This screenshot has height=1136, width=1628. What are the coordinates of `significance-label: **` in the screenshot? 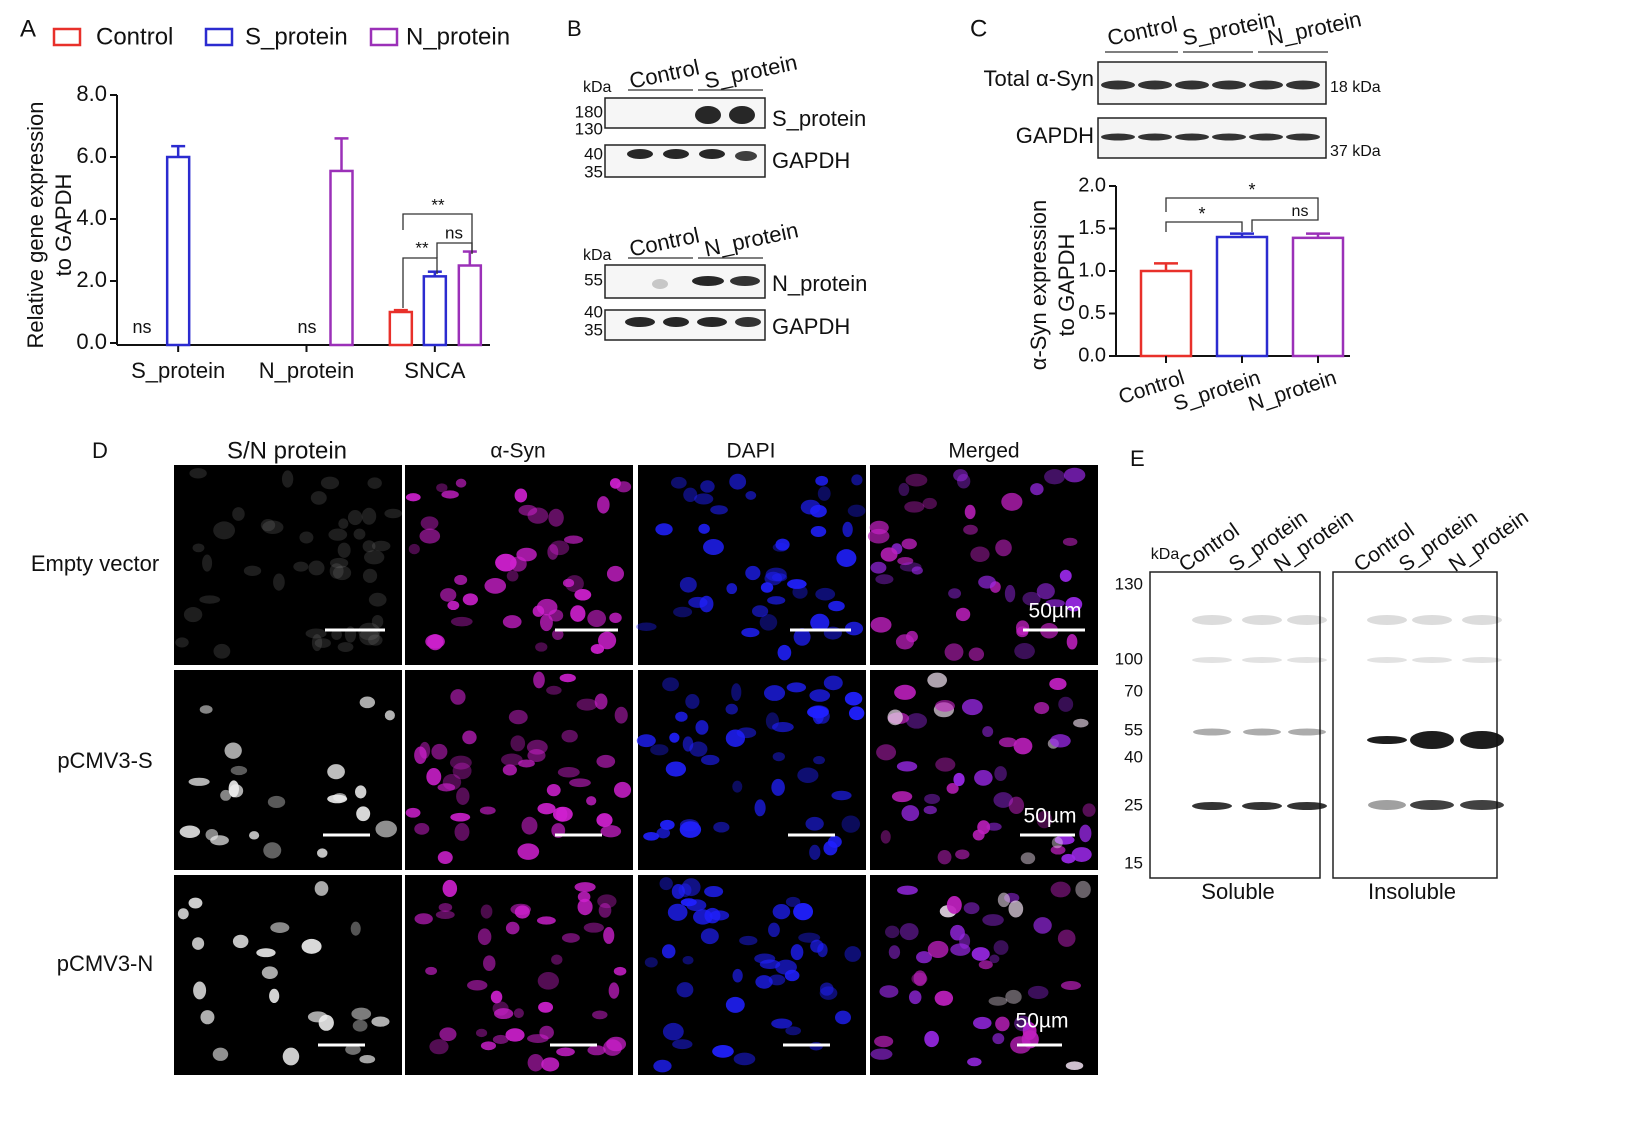 It's located at (438, 204).